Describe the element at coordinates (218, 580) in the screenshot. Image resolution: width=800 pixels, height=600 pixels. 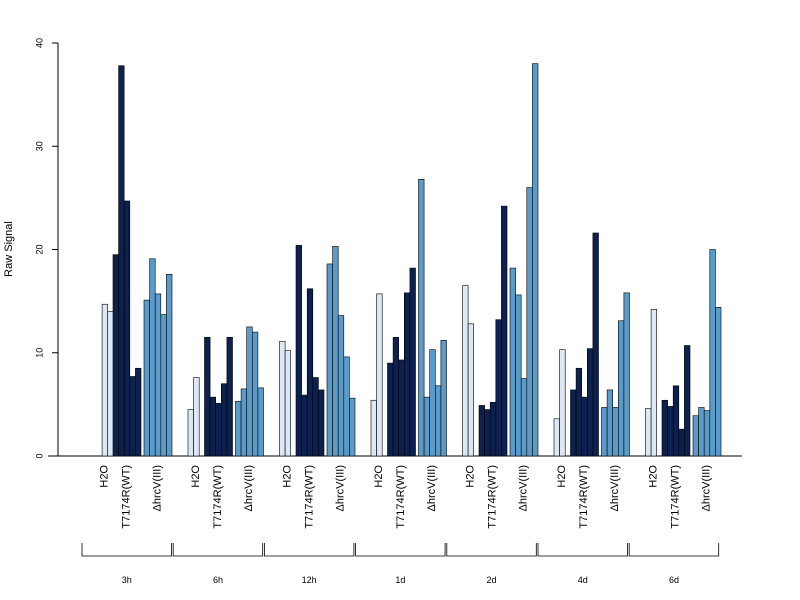
I see `time-label: 6h` at that location.